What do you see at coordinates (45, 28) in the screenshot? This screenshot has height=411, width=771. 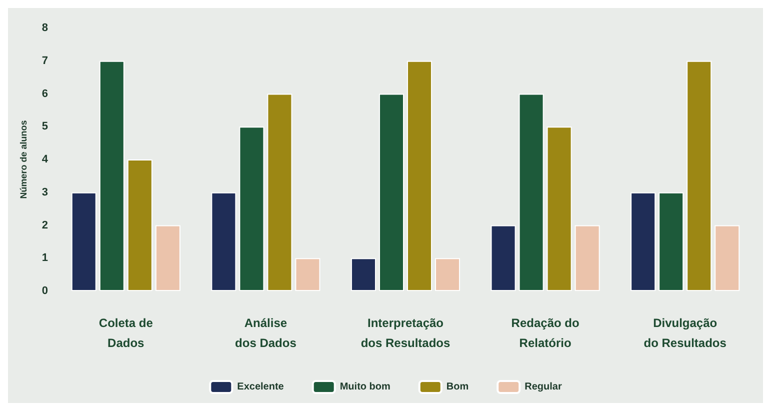 I see `y-tick-label: 8` at bounding box center [45, 28].